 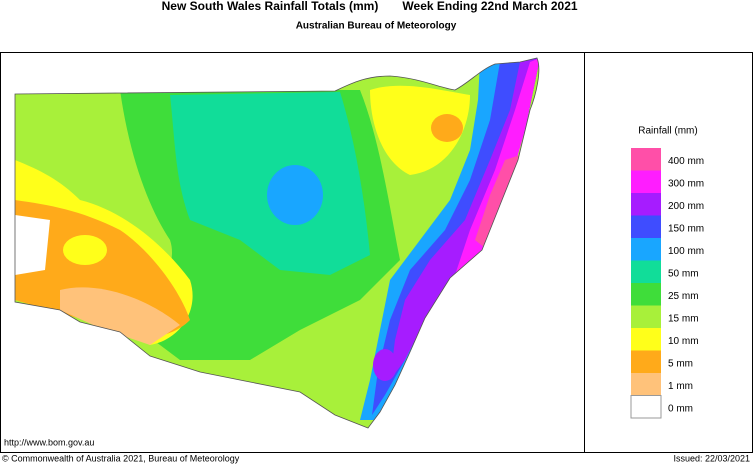 What do you see at coordinates (680, 386) in the screenshot?
I see `legend-label: 1 mm` at bounding box center [680, 386].